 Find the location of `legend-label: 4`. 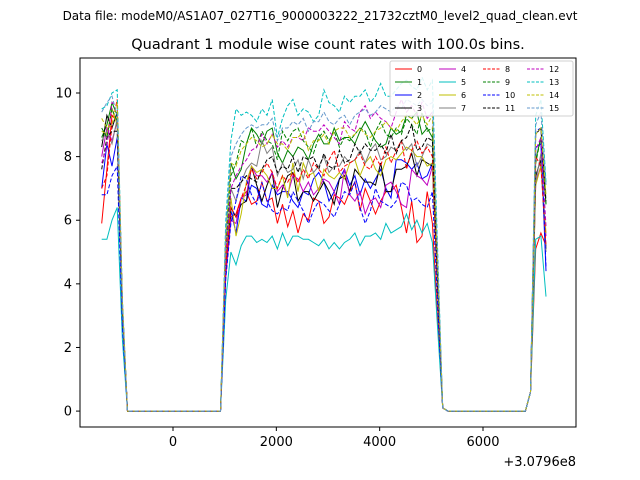

legend-label: 4 is located at coordinates (463, 69).